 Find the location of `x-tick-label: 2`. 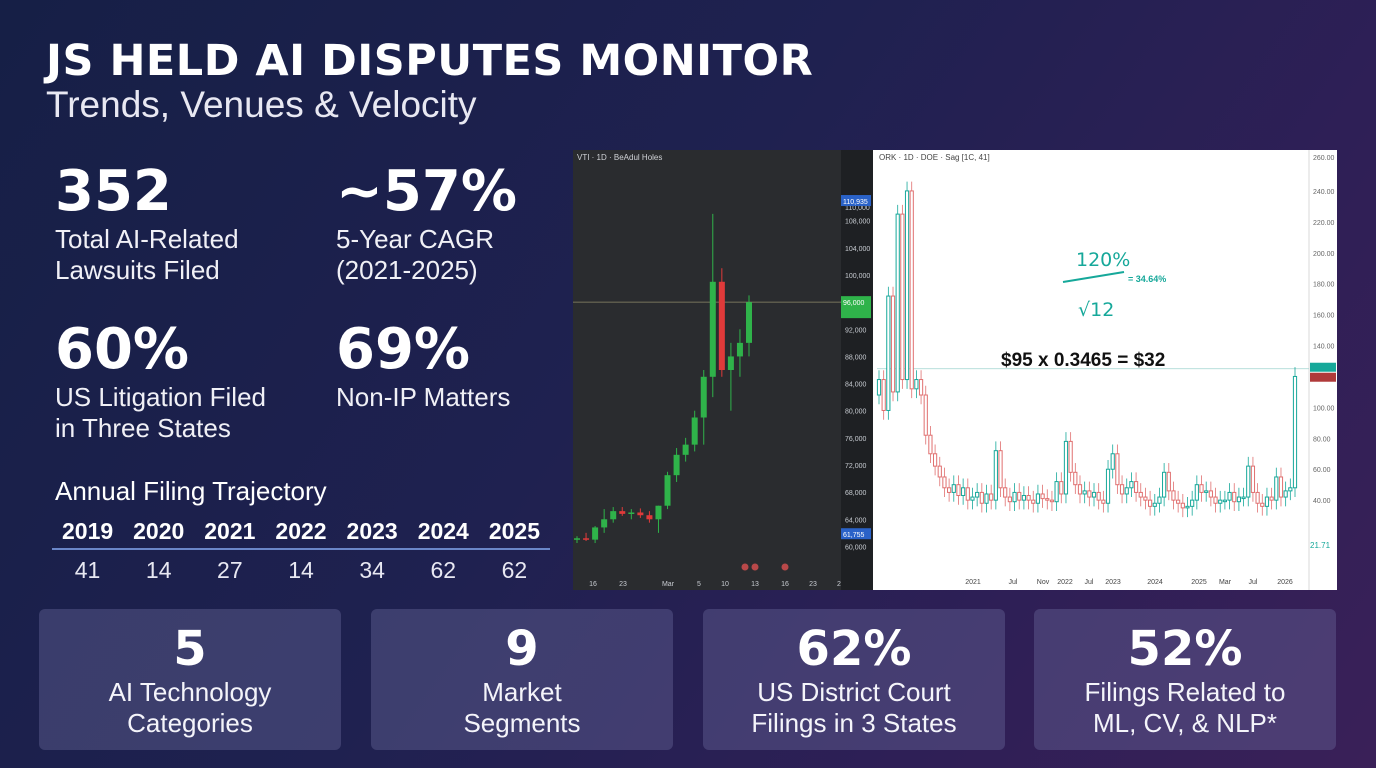

x-tick-label: 2 is located at coordinates (839, 584).